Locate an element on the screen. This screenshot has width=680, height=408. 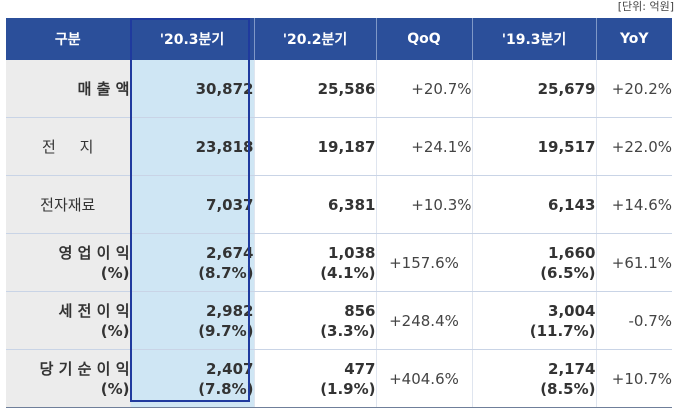
cell-19q3: 3,004 (11.7%) is located at coordinates (534, 320).